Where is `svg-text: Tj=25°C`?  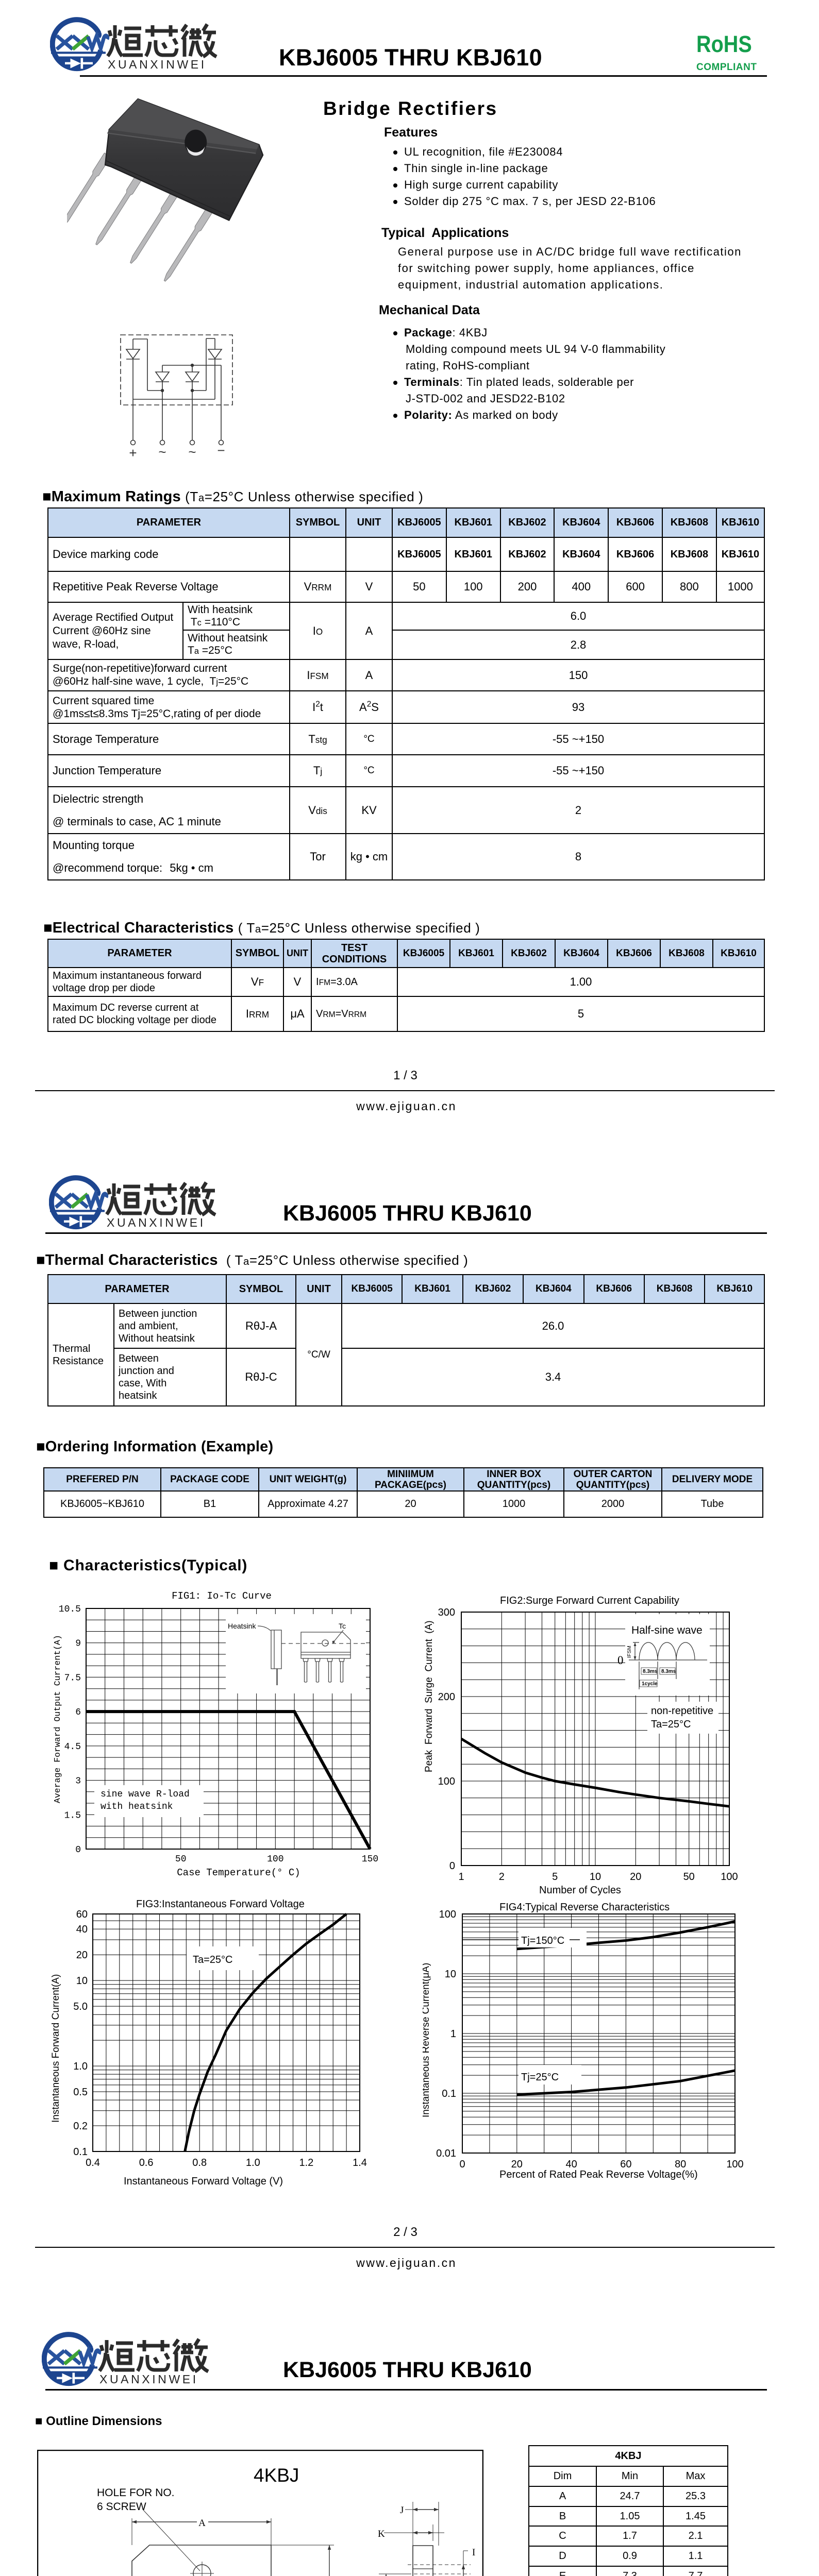
svg-text: Tj=25°C is located at coordinates (540, 2077).